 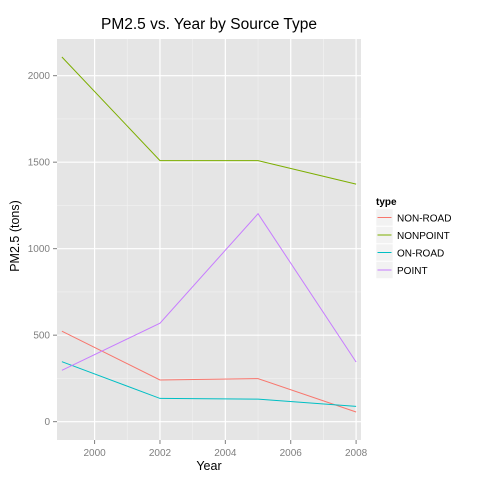 I want to click on y-tick-label: 1500, so click(x=39, y=163).